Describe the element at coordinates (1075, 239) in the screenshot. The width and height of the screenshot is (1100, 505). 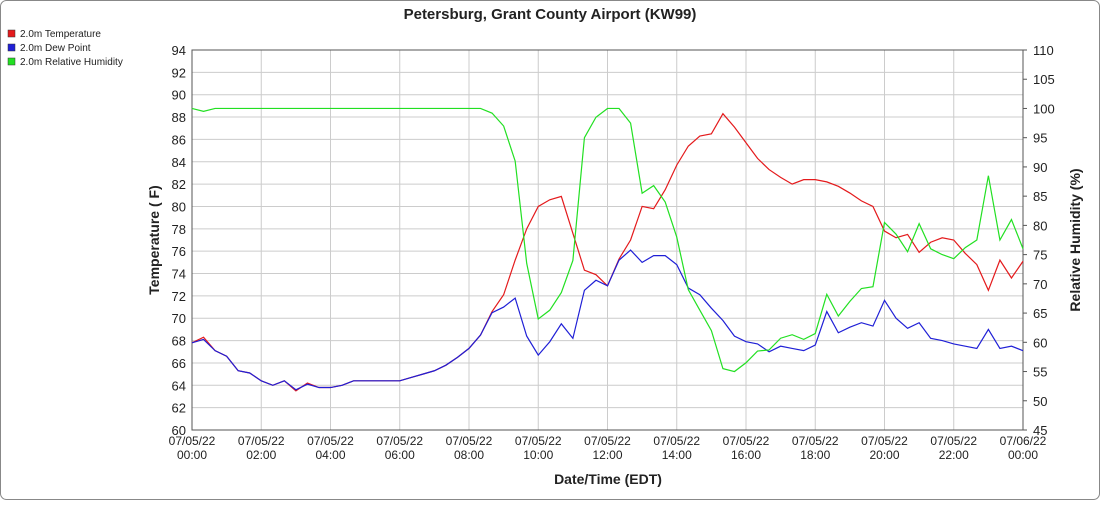
I see `y2-axis-label: Relative Humidity (%)` at that location.